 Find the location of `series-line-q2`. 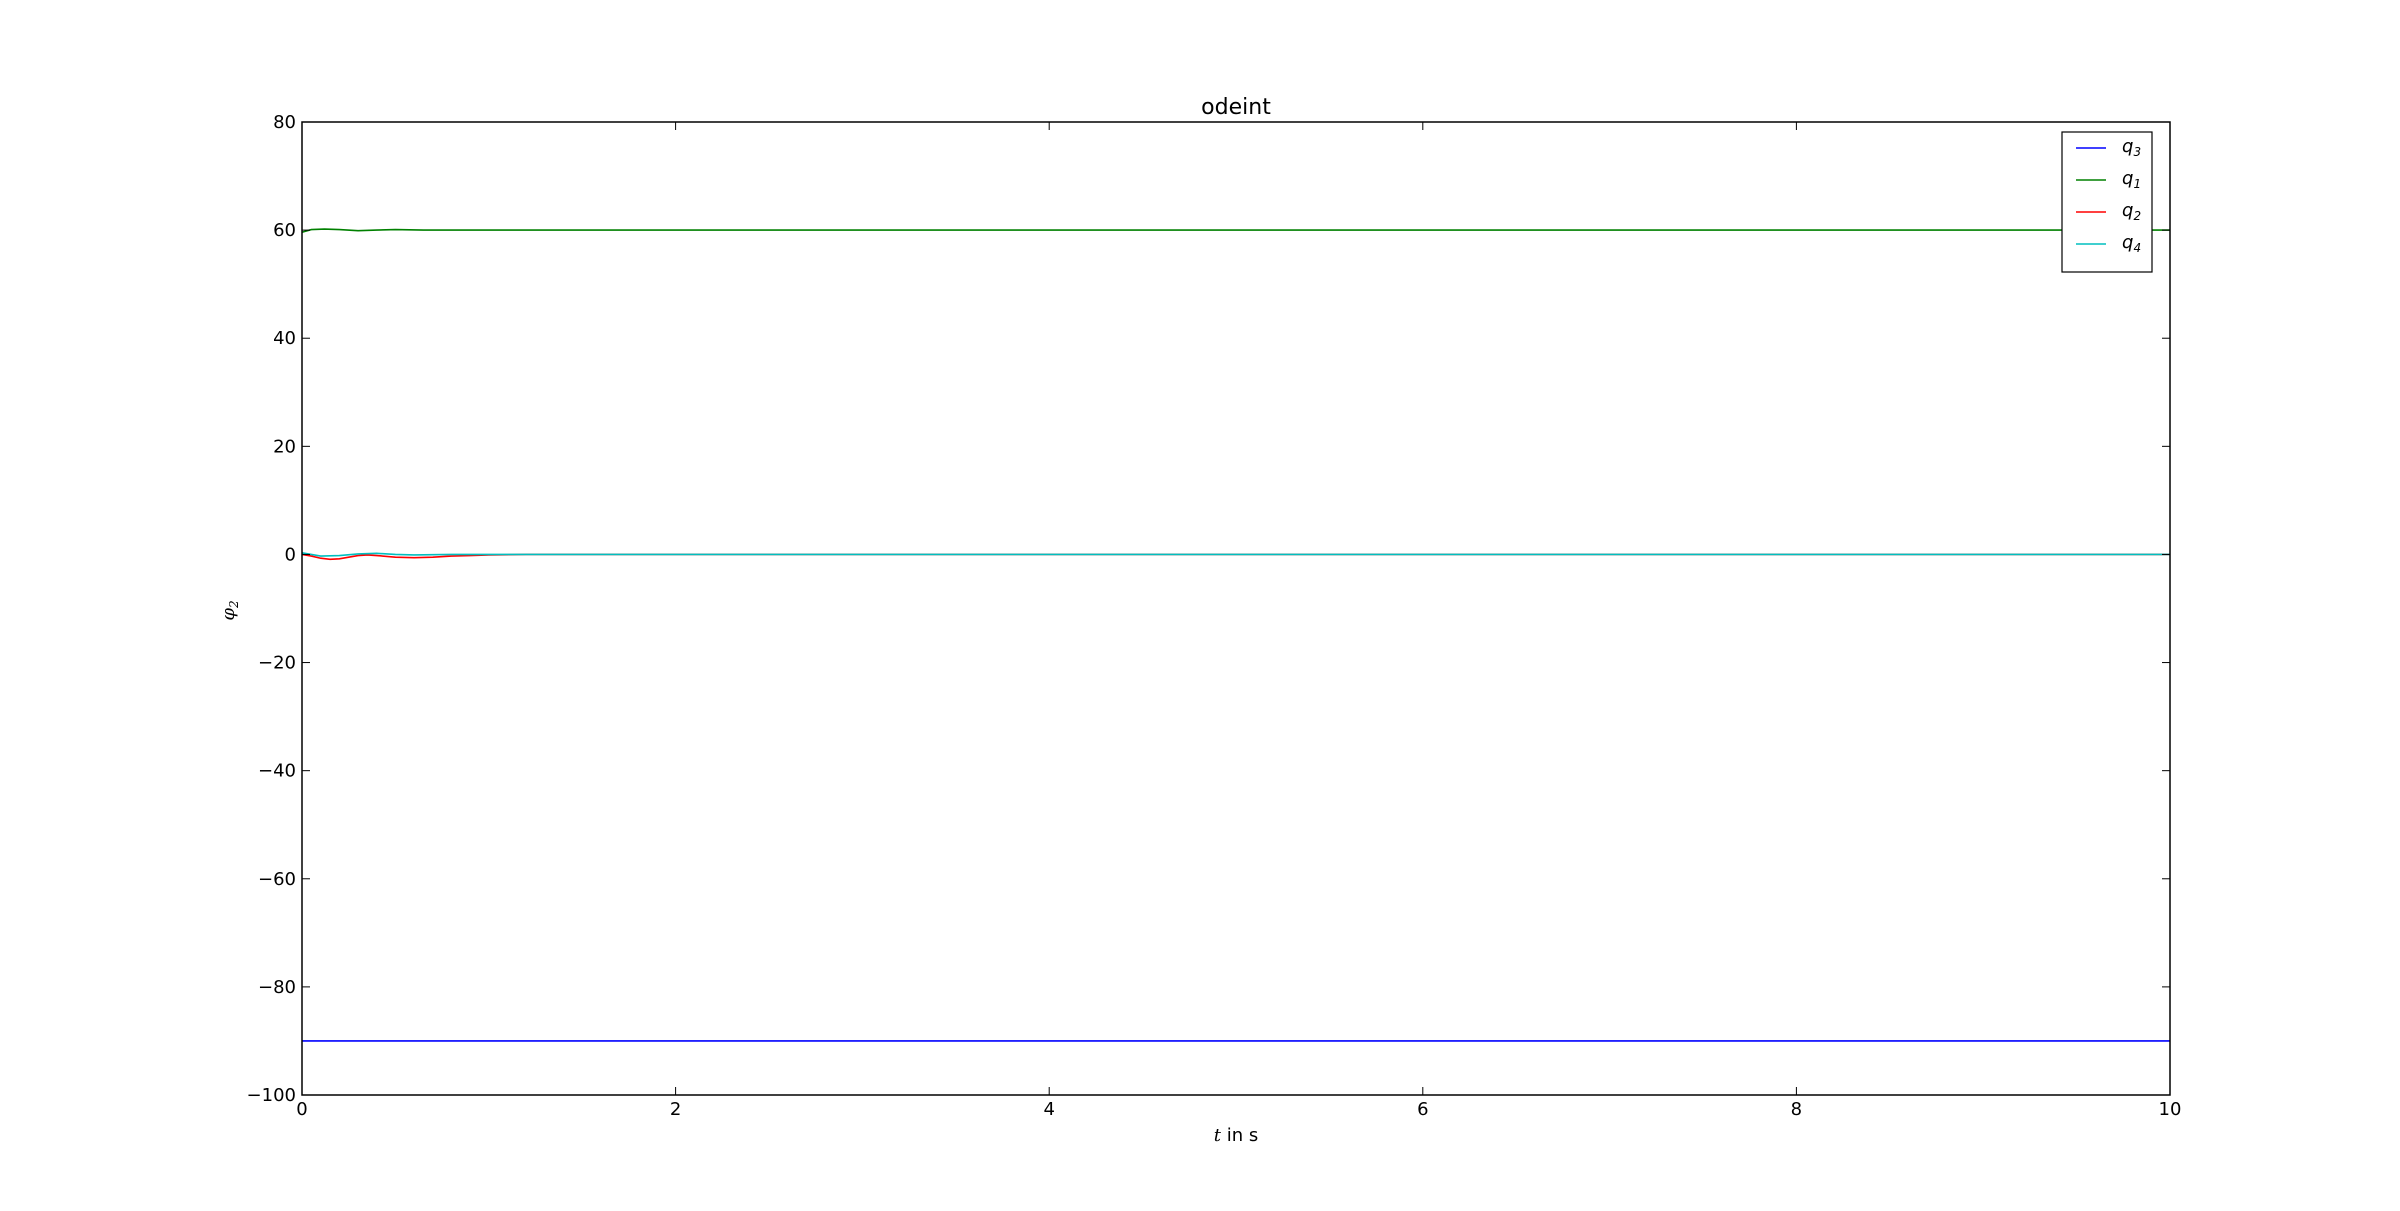

series-line-q2 is located at coordinates (1235, 557).